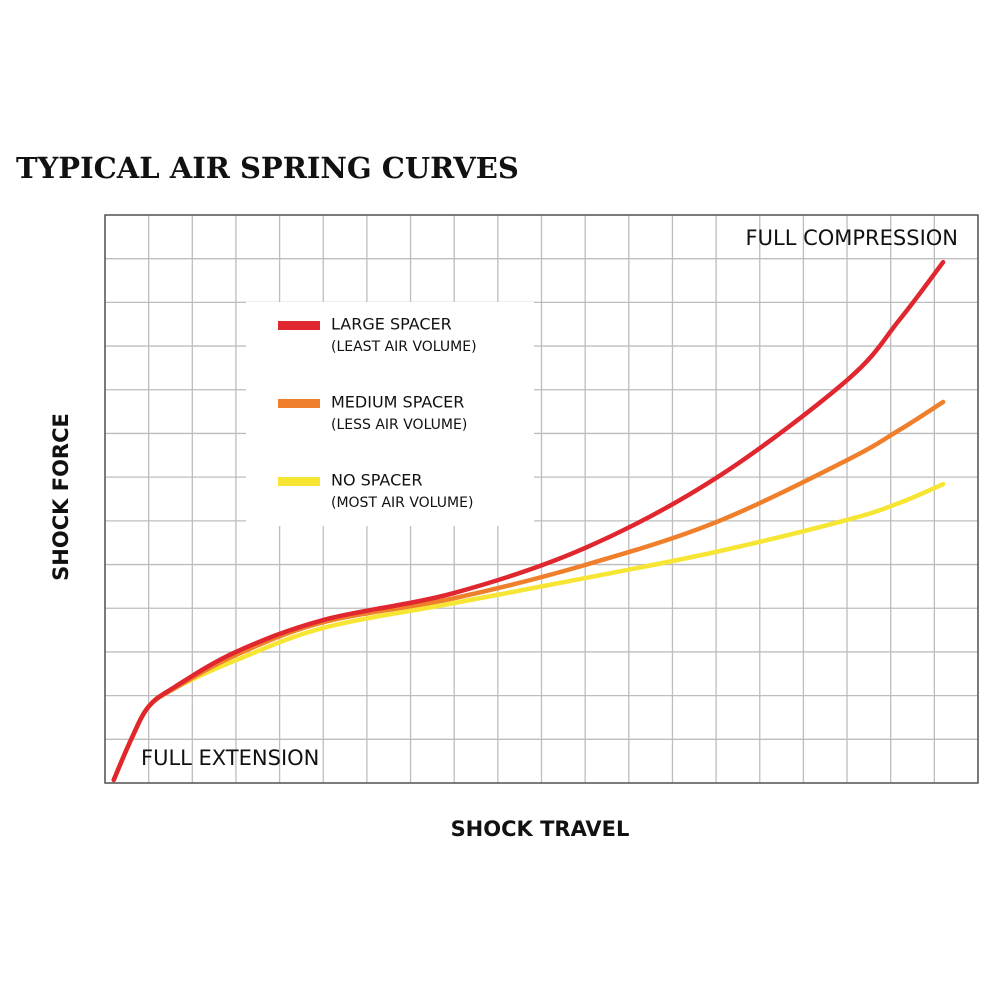 Image resolution: width=1000 pixels, height=1000 pixels. I want to click on legend-box, so click(390, 414).